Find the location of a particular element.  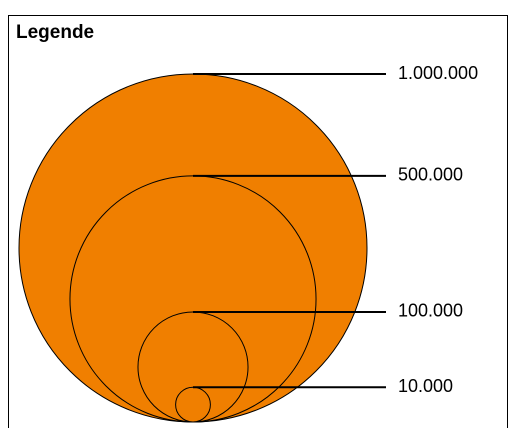

legend-label: 500.000 is located at coordinates (430, 175).